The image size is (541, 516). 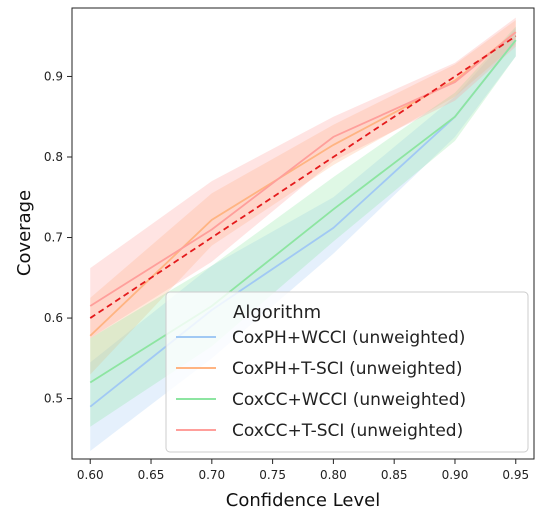 What do you see at coordinates (24, 233) in the screenshot?
I see `y-axis-label: Coverage` at bounding box center [24, 233].